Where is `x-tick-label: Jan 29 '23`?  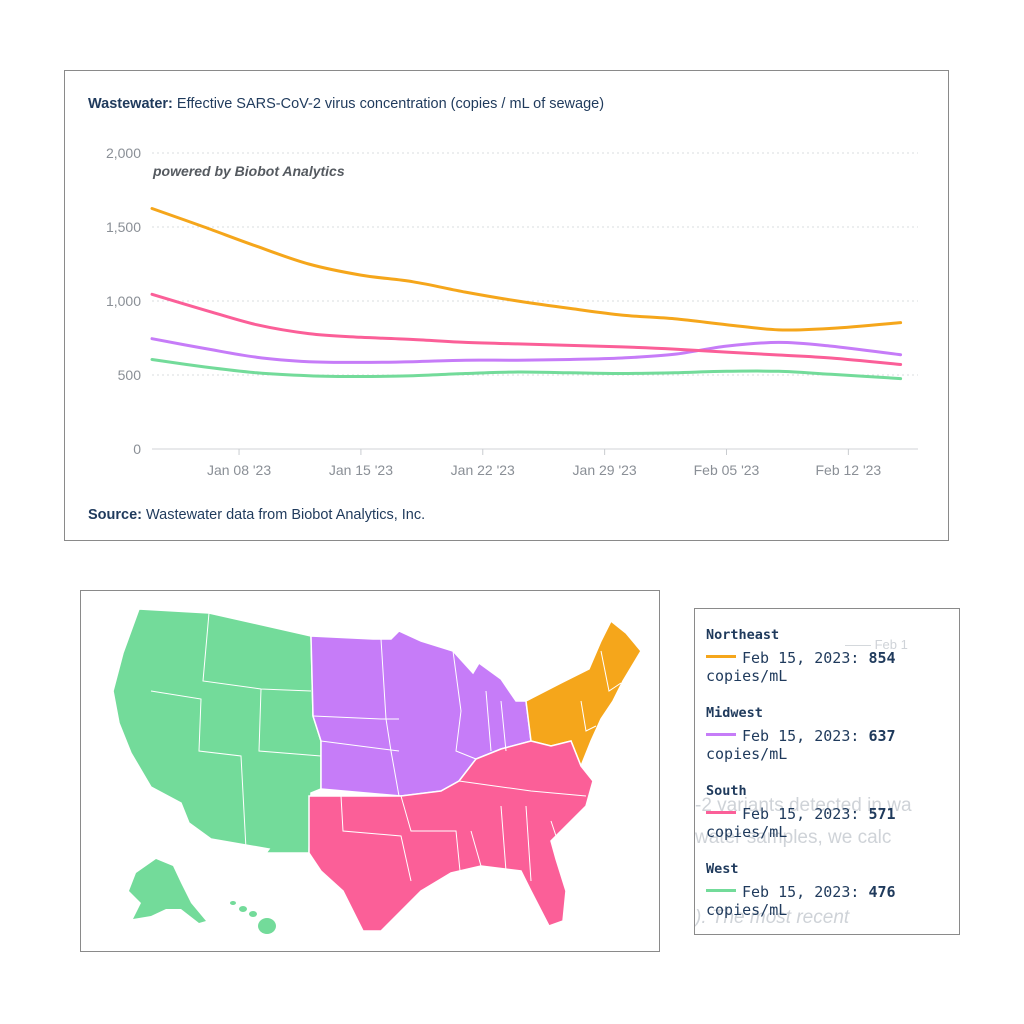
x-tick-label: Jan 29 '23 is located at coordinates (605, 470).